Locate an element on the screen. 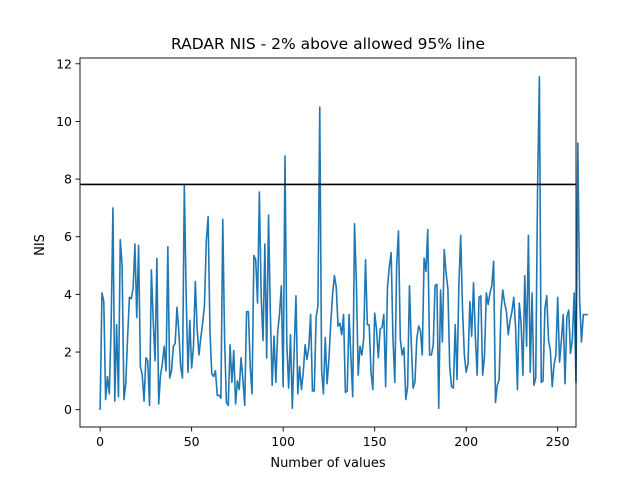  x-tick-label: 150 is located at coordinates (375, 441).